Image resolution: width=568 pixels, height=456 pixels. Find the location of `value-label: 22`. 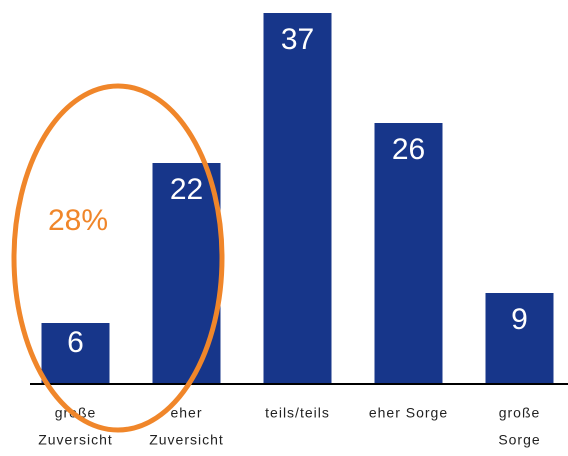

value-label: 22 is located at coordinates (186, 189).